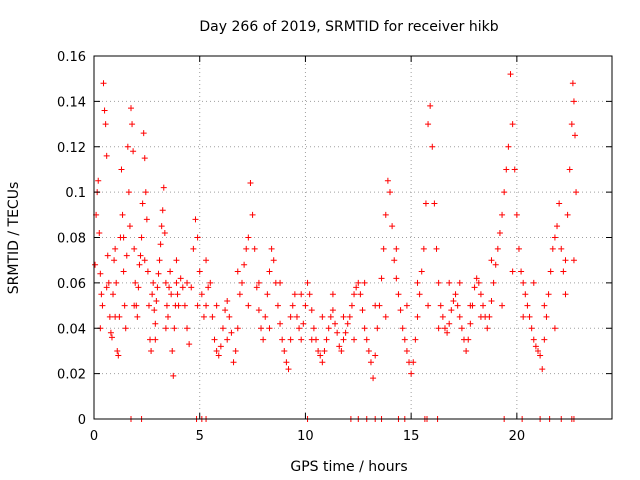  Describe the element at coordinates (348, 467) in the screenshot. I see `x-axis-label: GPS time / hours` at that location.